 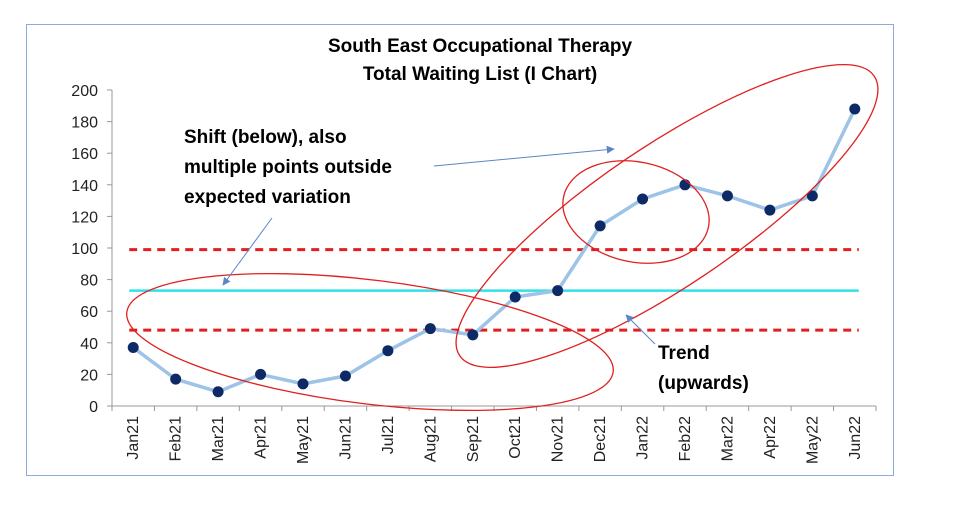 What do you see at coordinates (133, 438) in the screenshot?
I see `x-tick-label: Jan21` at bounding box center [133, 438].